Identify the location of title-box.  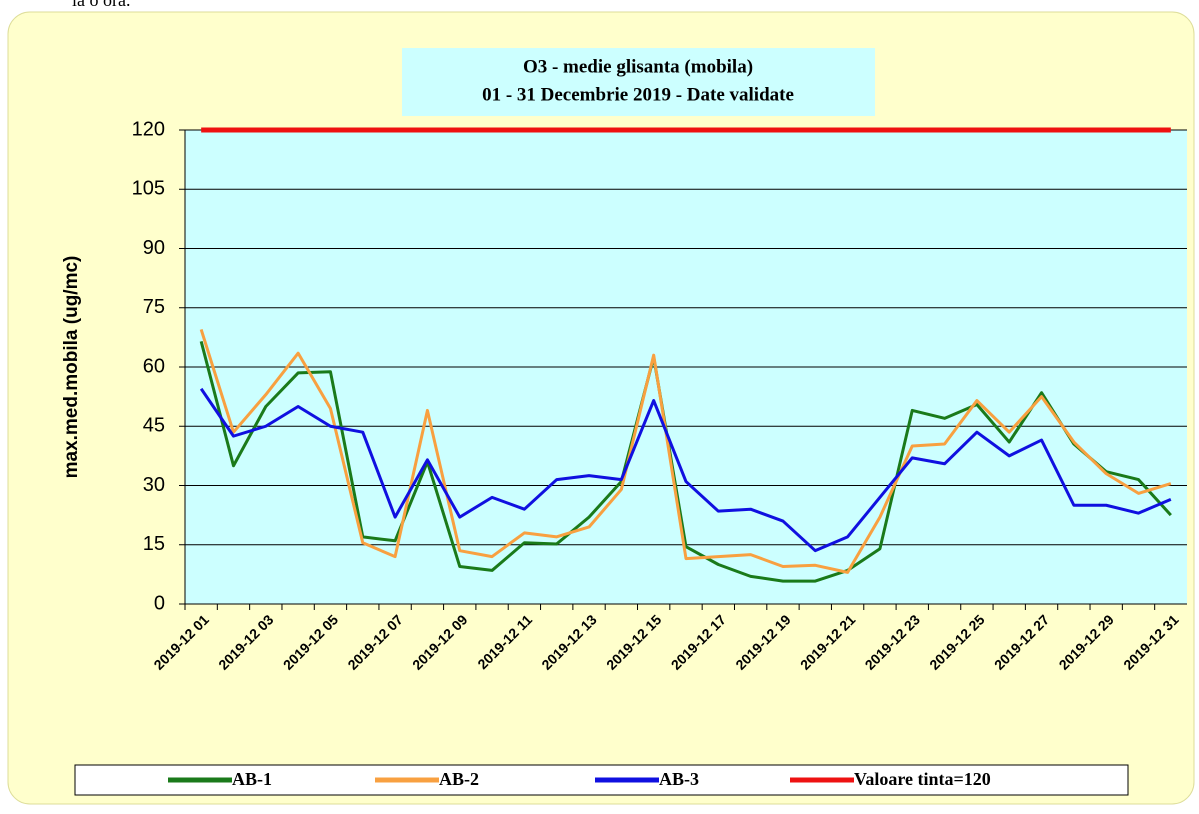
(638, 82).